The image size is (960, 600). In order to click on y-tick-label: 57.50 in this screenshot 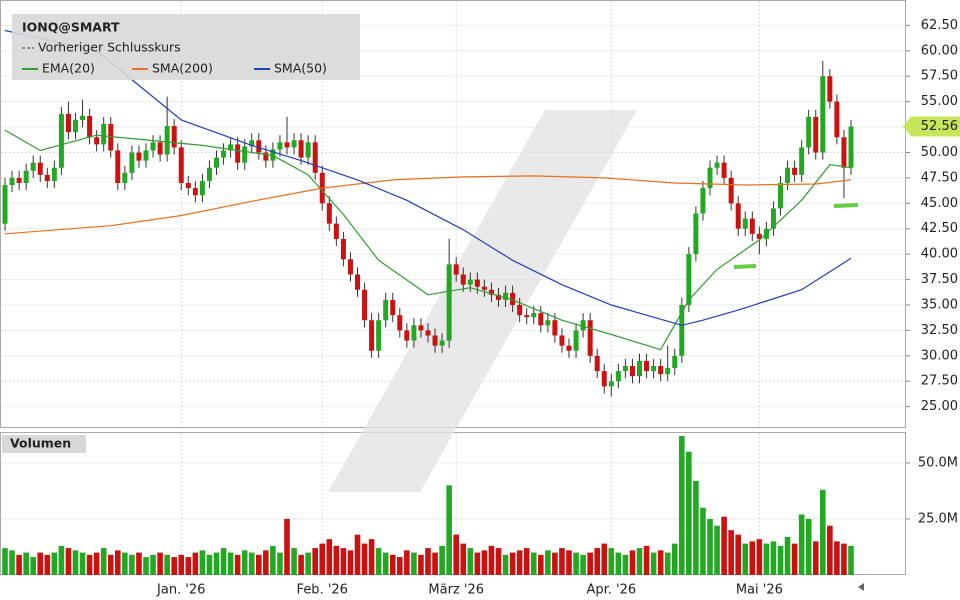, I will do `click(939, 76)`.